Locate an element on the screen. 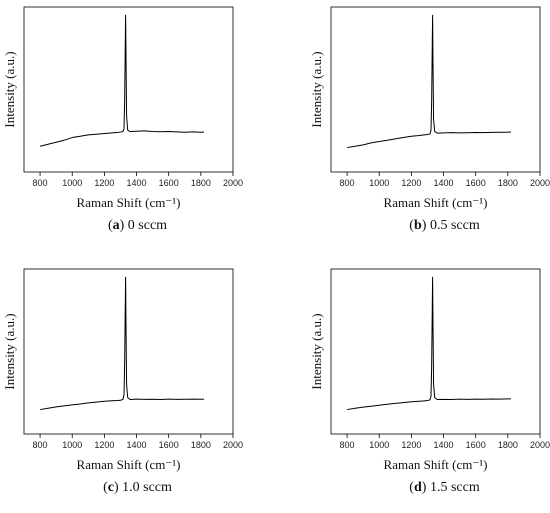 Image resolution: width=550 pixels, height=513 pixels. caption-letter: c is located at coordinates (110, 487).